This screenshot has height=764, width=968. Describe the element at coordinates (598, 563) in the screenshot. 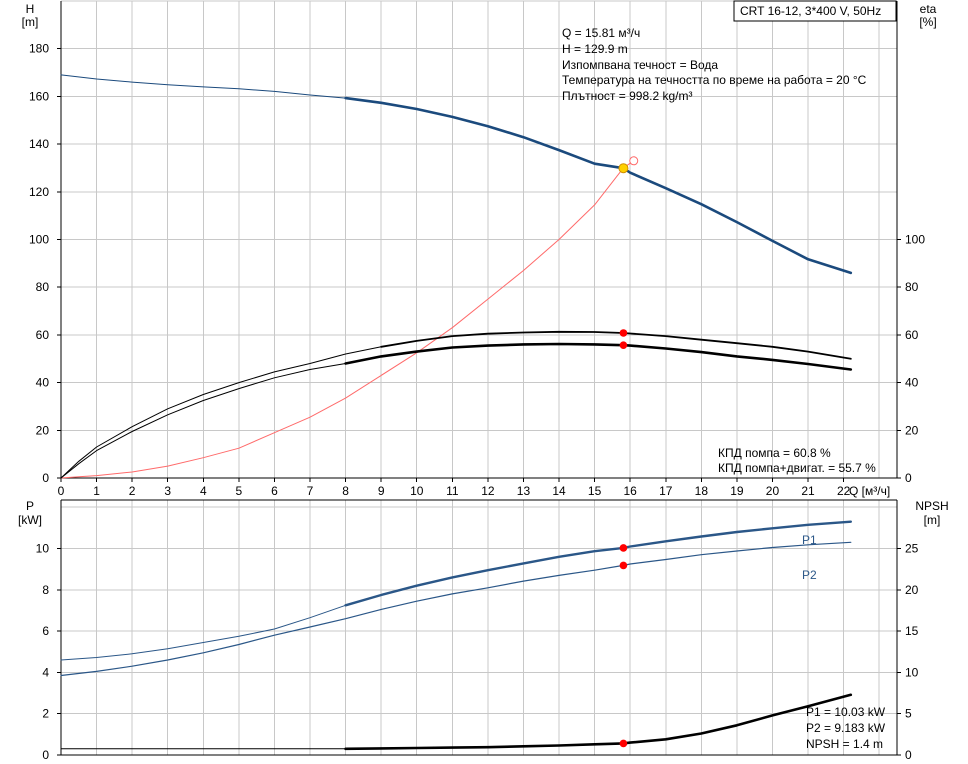

I see `p1-curve` at that location.